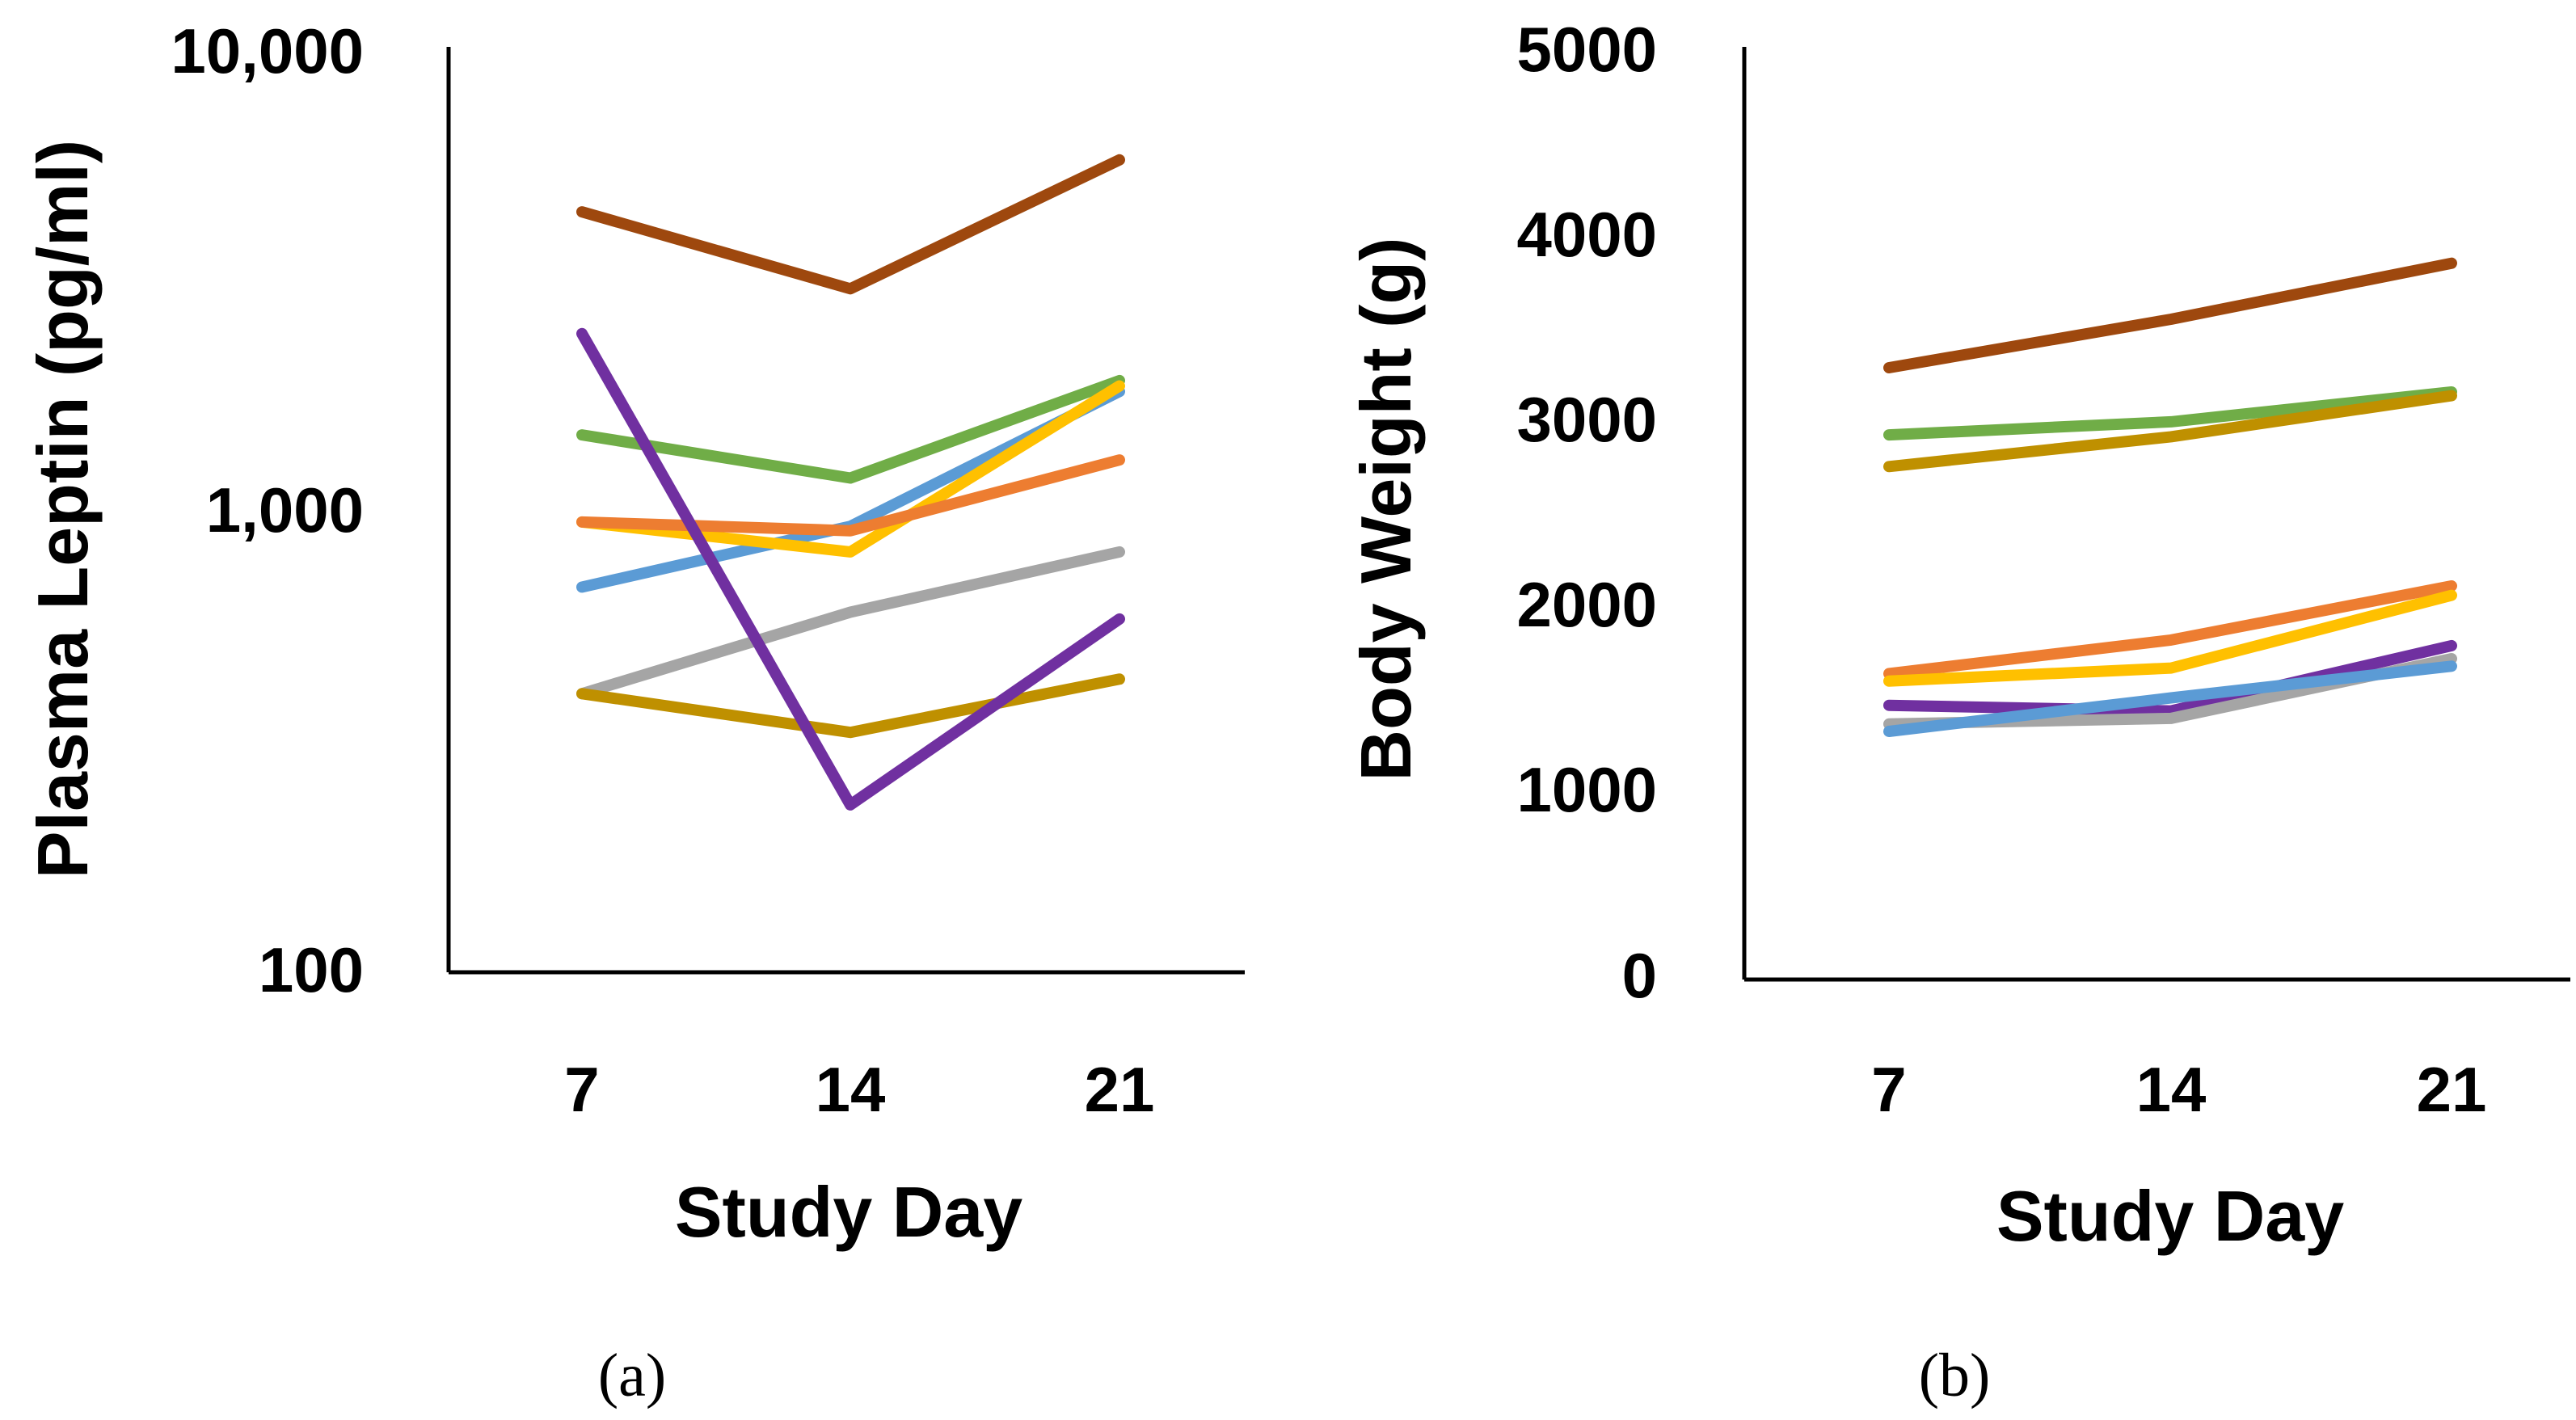 This screenshot has width=2576, height=1420. What do you see at coordinates (2170, 1216) in the screenshot?
I see `panel-b-x-axis-title: Study Day` at bounding box center [2170, 1216].